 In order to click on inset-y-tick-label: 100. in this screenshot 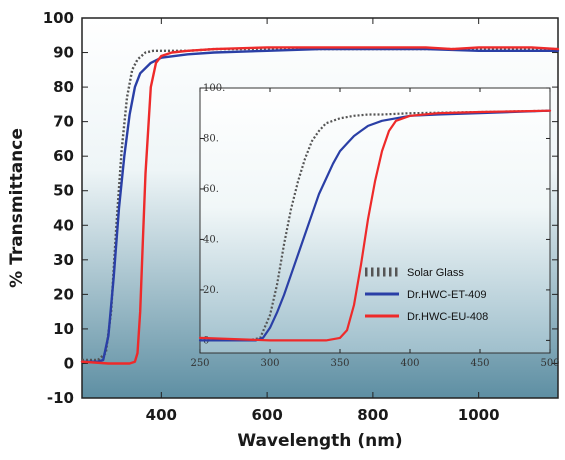, I will do `click(214, 88)`.